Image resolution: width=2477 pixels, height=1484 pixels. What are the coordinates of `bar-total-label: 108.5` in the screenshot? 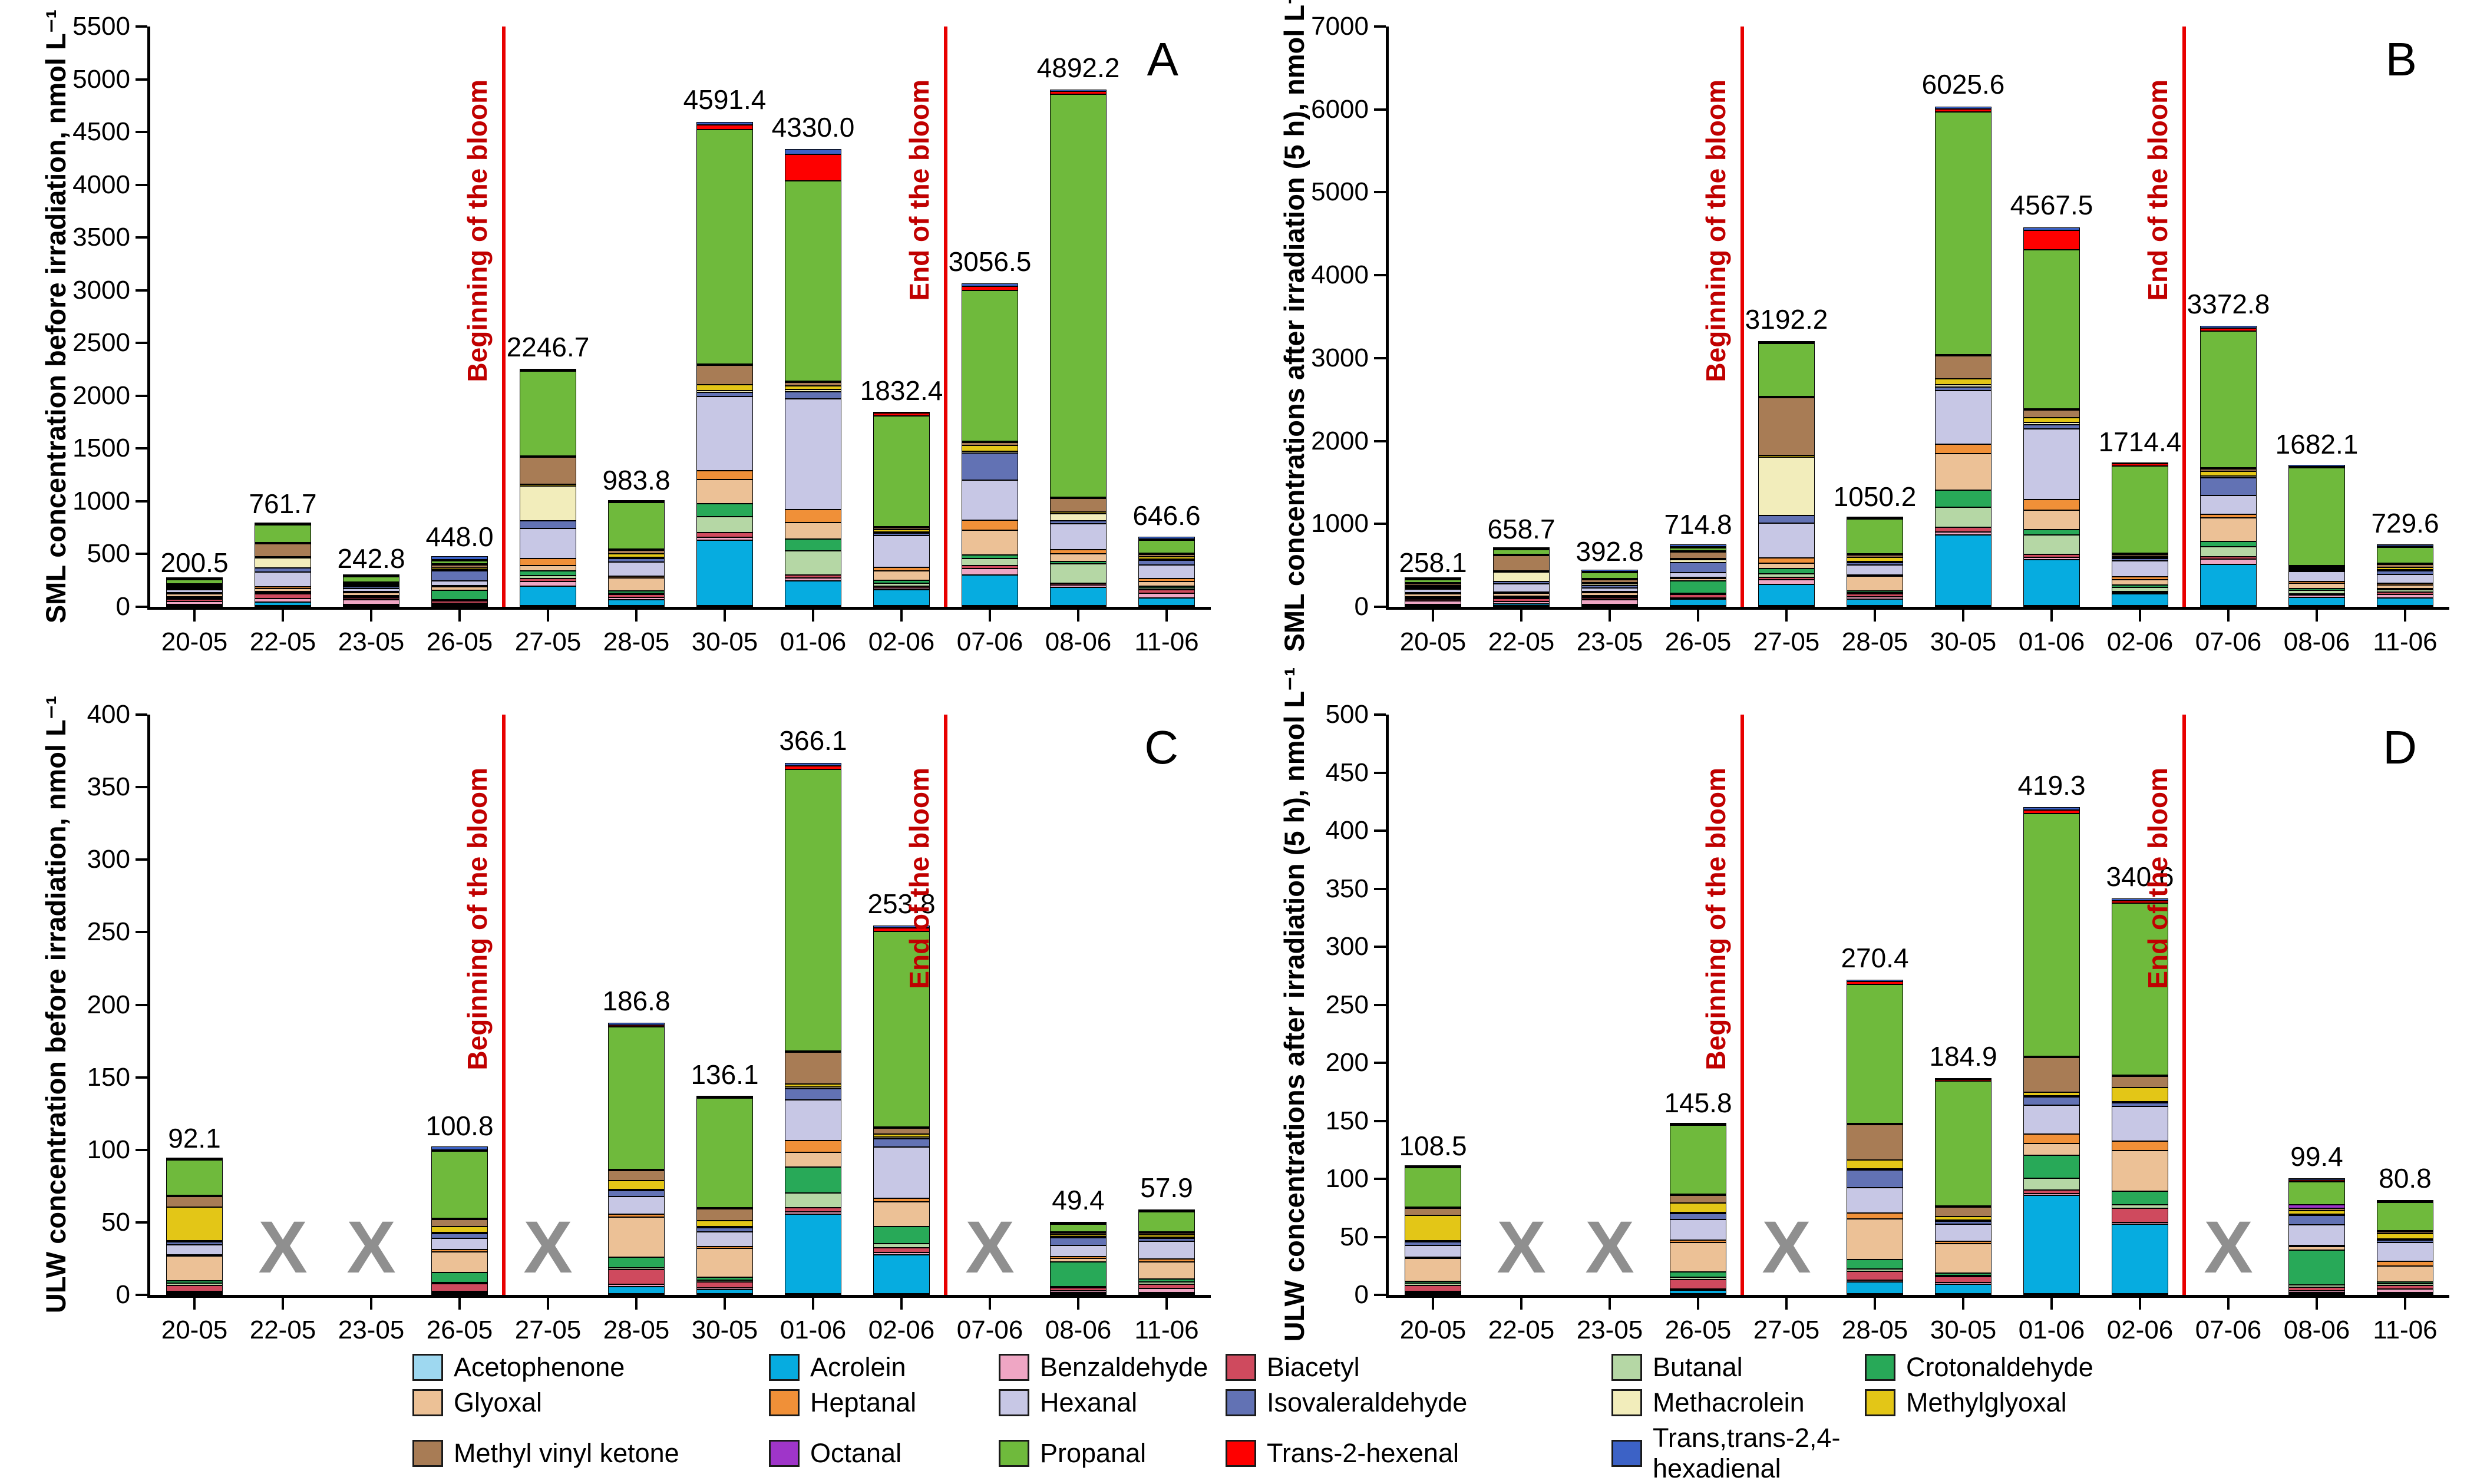 It's located at (1433, 1146).